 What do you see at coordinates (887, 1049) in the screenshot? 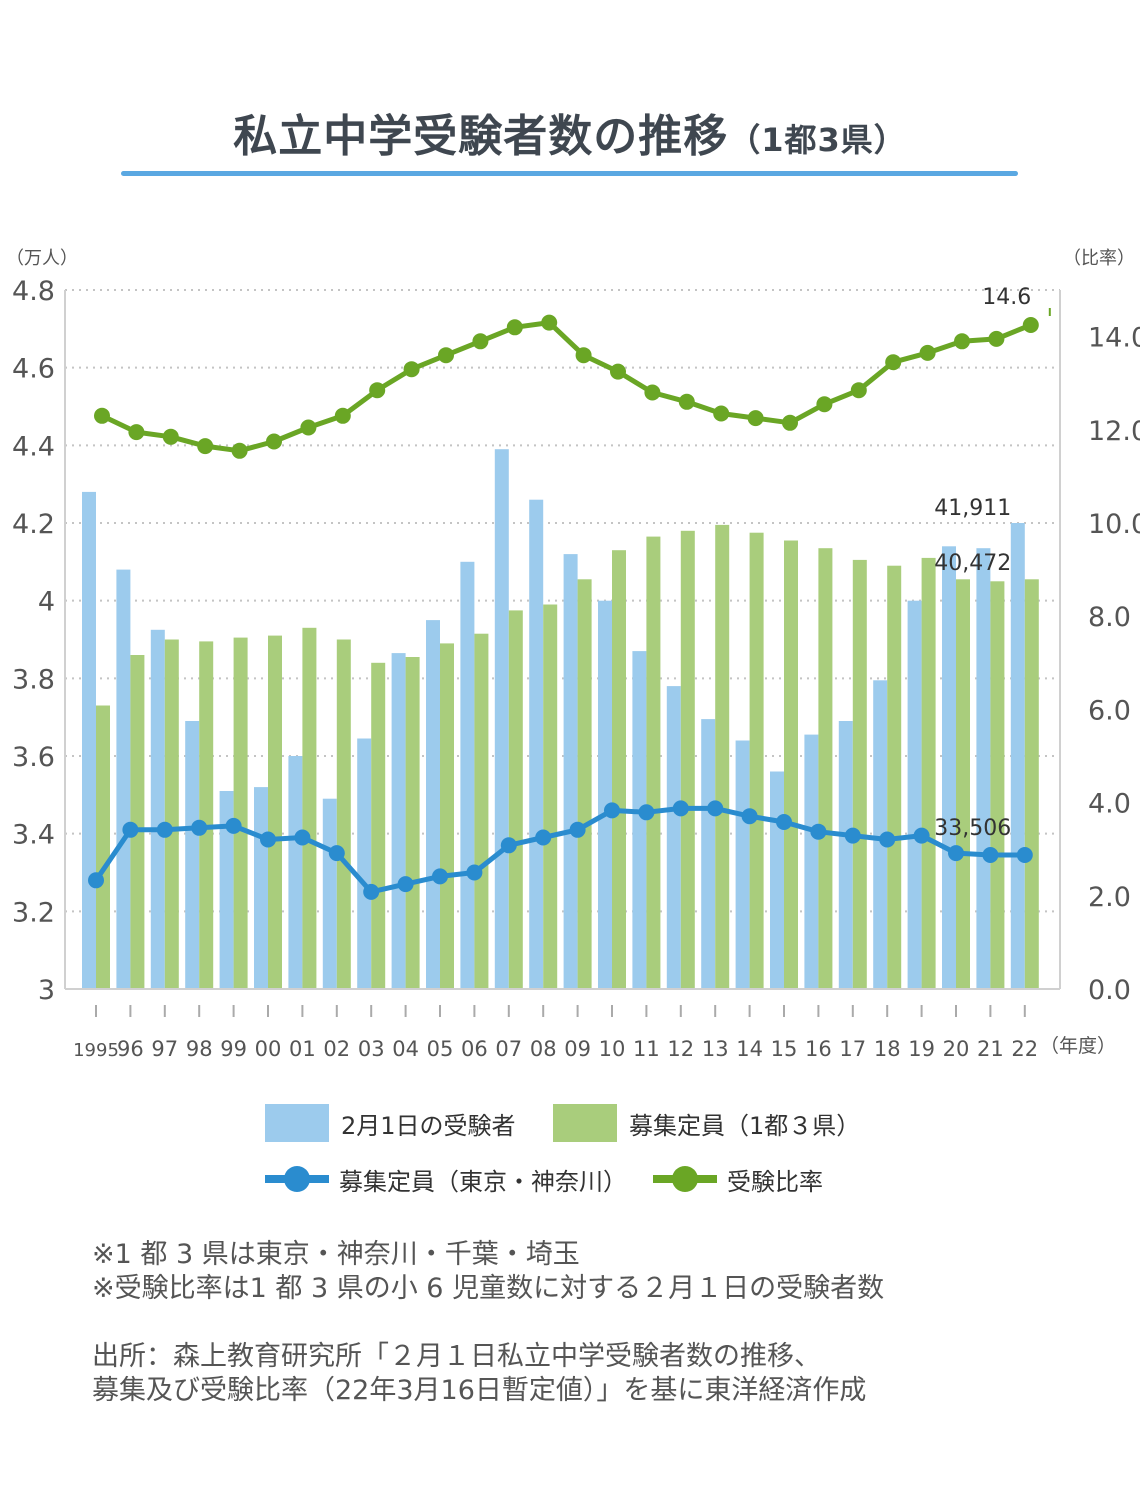
I see `x-tick-label: 18` at bounding box center [887, 1049].